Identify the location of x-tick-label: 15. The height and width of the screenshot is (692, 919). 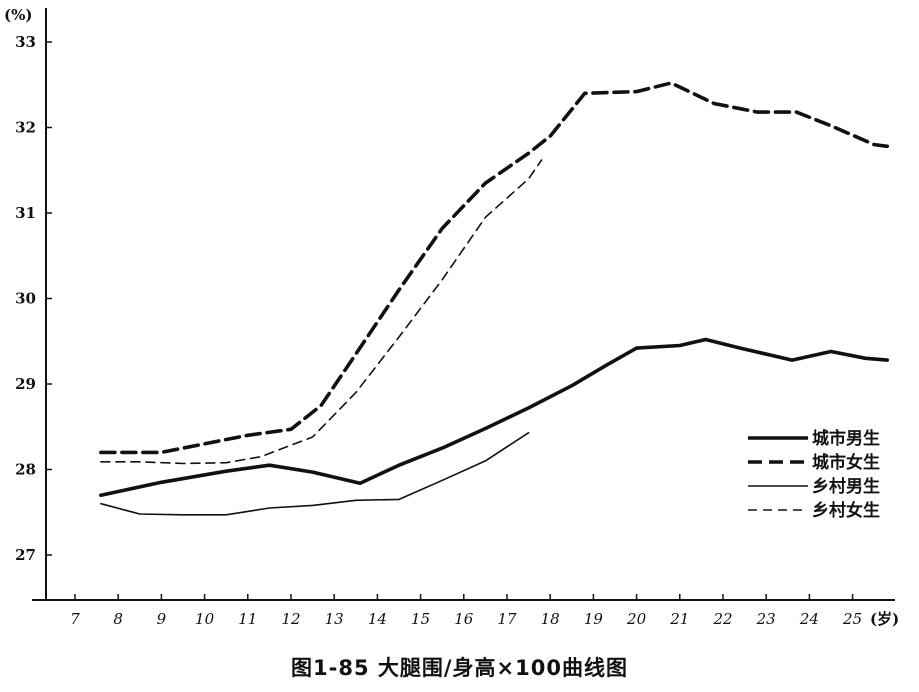
(420, 619).